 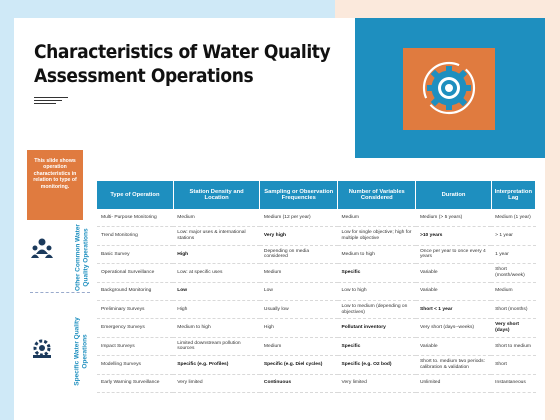 What do you see at coordinates (513, 218) in the screenshot?
I see `table-cell: Medium (1 year)` at bounding box center [513, 218].